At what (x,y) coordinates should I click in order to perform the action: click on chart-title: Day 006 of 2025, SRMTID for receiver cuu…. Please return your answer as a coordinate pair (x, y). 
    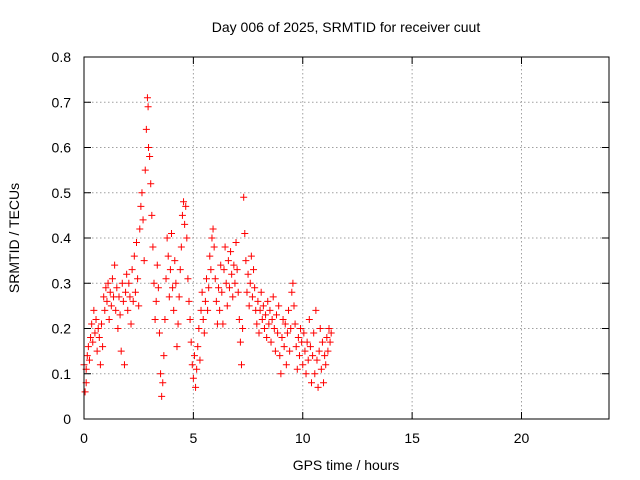
    Looking at the image, I should click on (346, 27).